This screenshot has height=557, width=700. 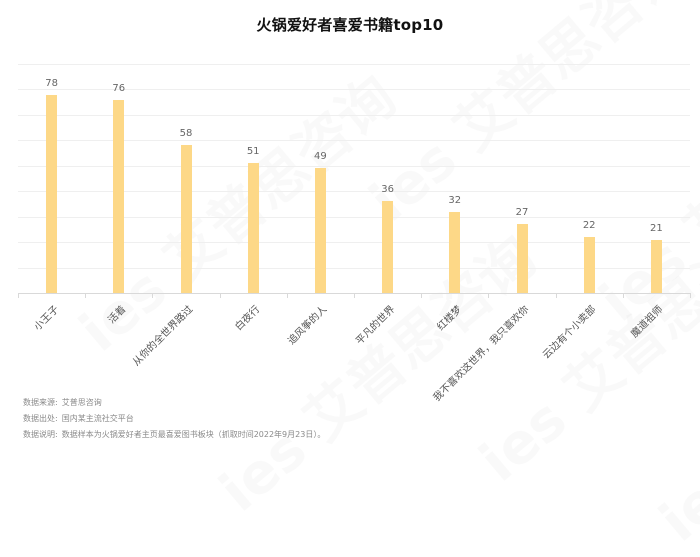 What do you see at coordinates (51, 83) in the screenshot?
I see `bar-value-label: 78` at bounding box center [51, 83].